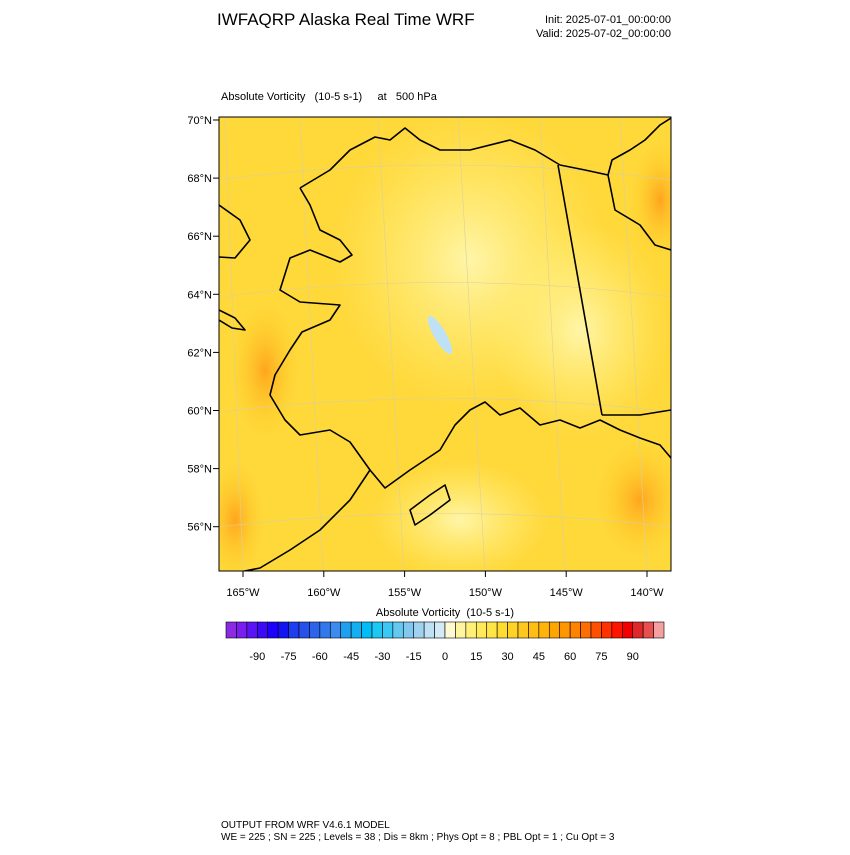 This screenshot has height=855, width=850. I want to click on lon-label: 140°W, so click(647, 593).